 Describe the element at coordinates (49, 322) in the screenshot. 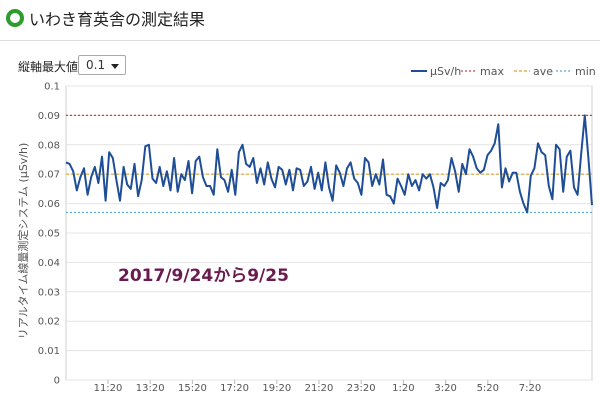

I see `y-tick-label: 0.02` at that location.